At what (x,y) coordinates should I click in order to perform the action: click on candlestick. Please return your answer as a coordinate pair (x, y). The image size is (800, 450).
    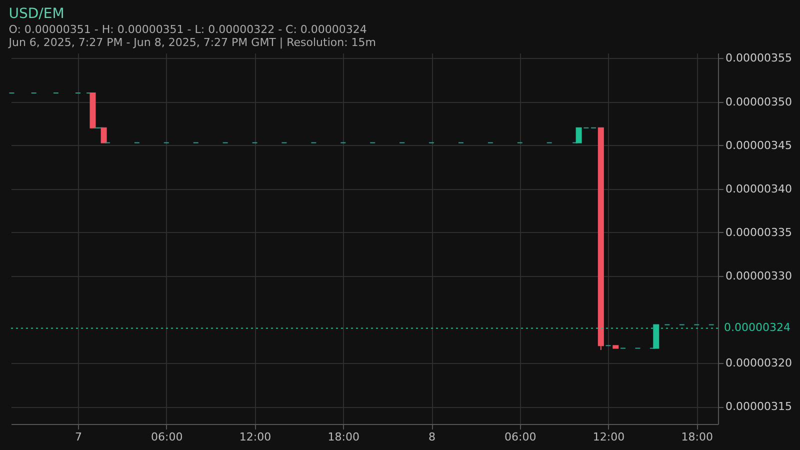
    Looking at the image, I should click on (615, 347).